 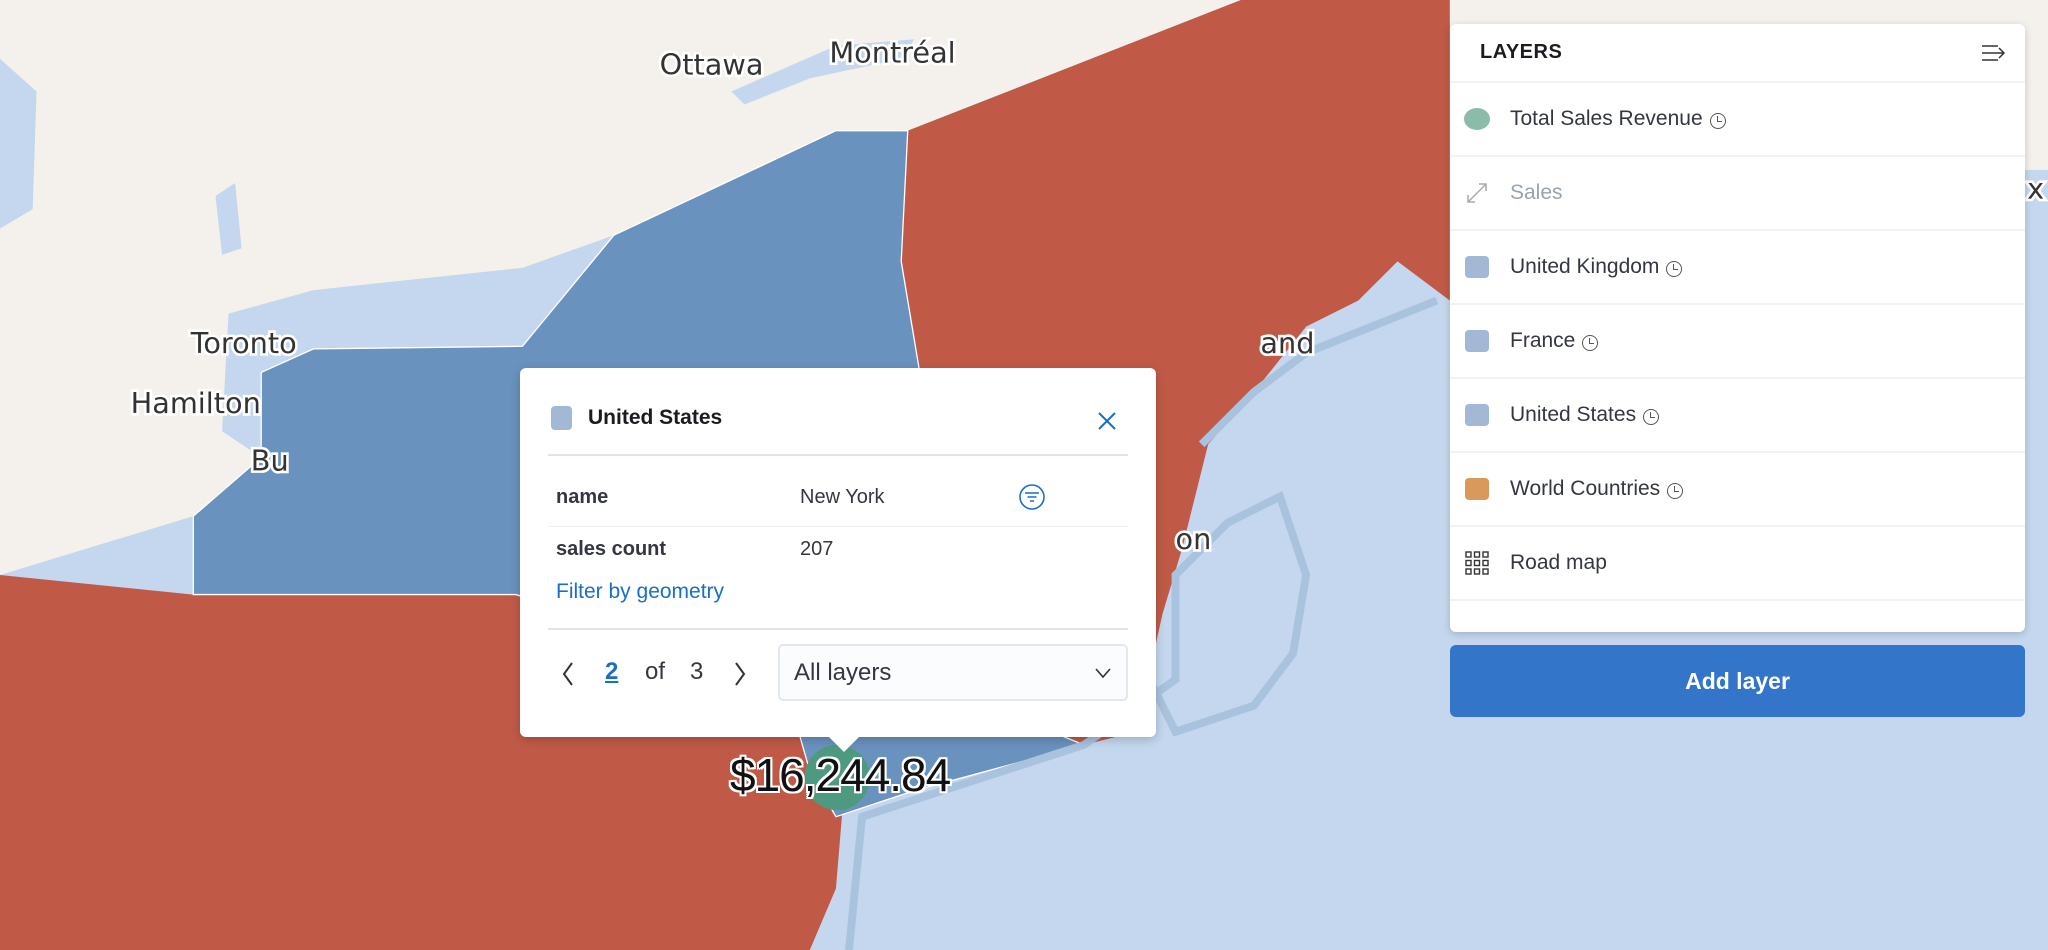 I want to click on close-icon, so click(x=1107, y=421).